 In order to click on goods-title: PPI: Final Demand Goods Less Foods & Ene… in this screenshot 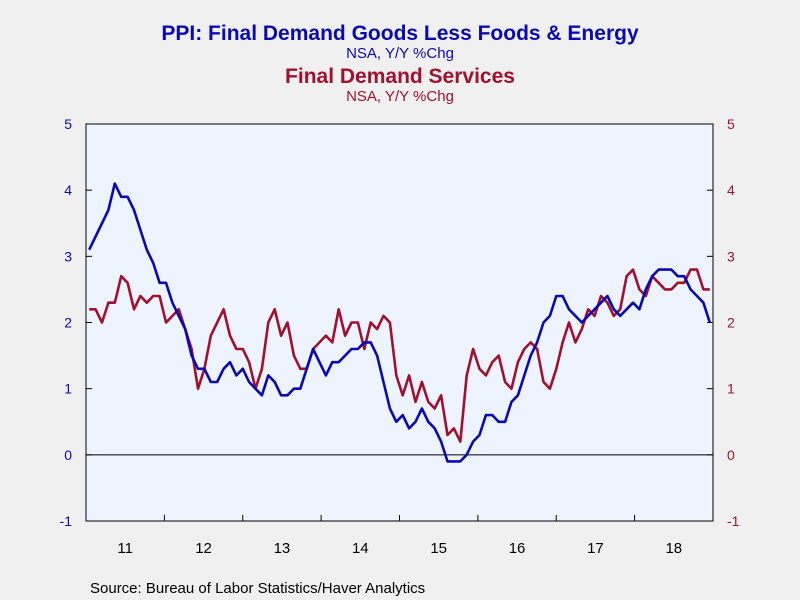, I will do `click(400, 33)`.